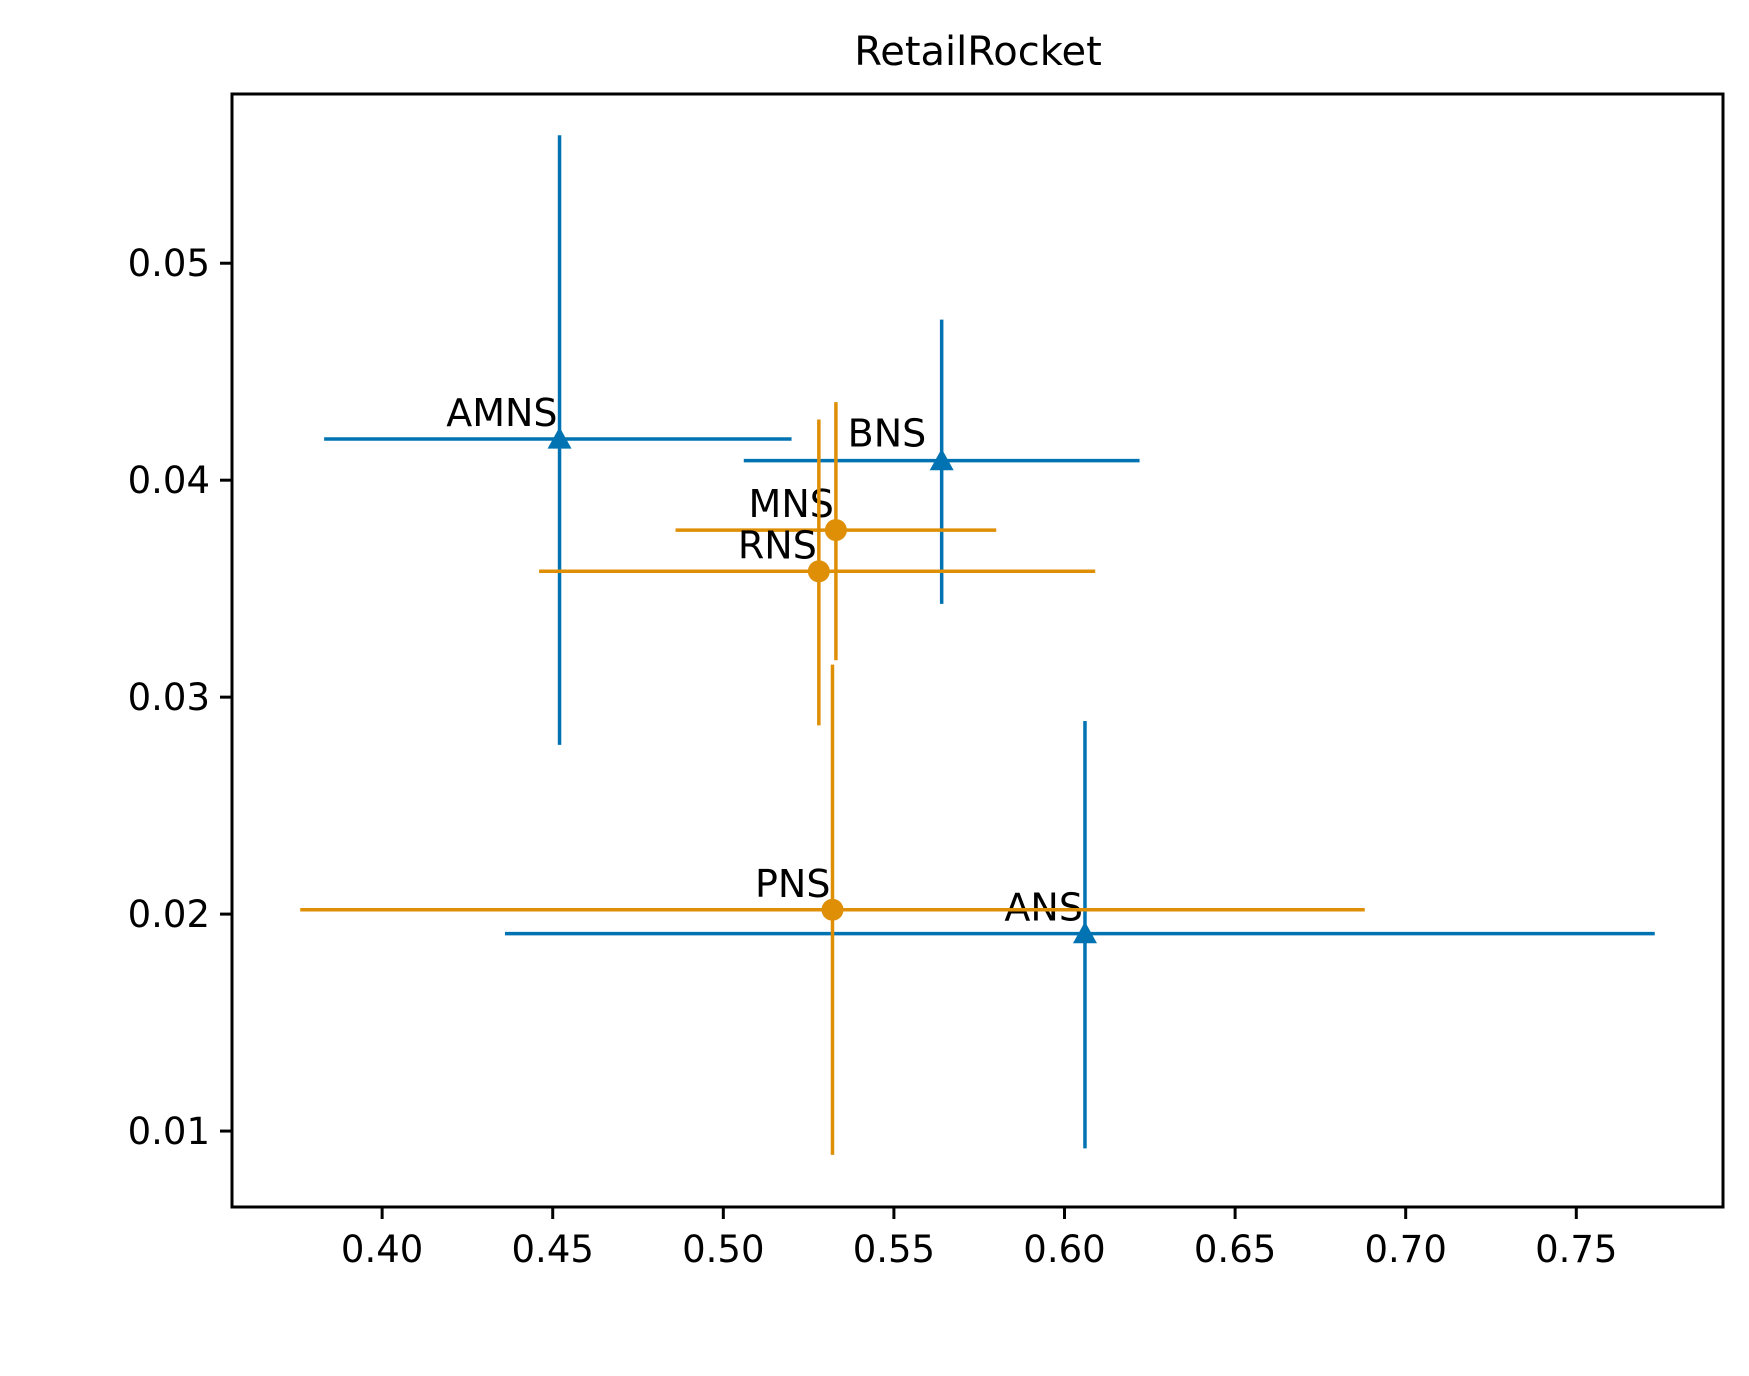  What do you see at coordinates (1064, 1249) in the screenshot?
I see `x-tick-label: 0.60` at bounding box center [1064, 1249].